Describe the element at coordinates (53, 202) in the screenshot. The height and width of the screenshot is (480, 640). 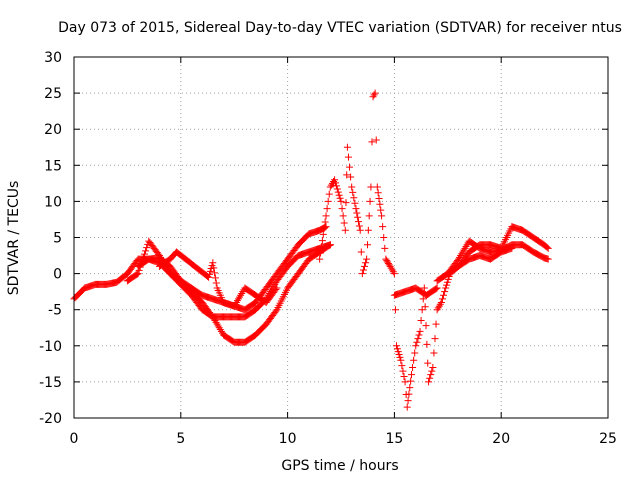
I see `y-tick-label: 10` at that location.